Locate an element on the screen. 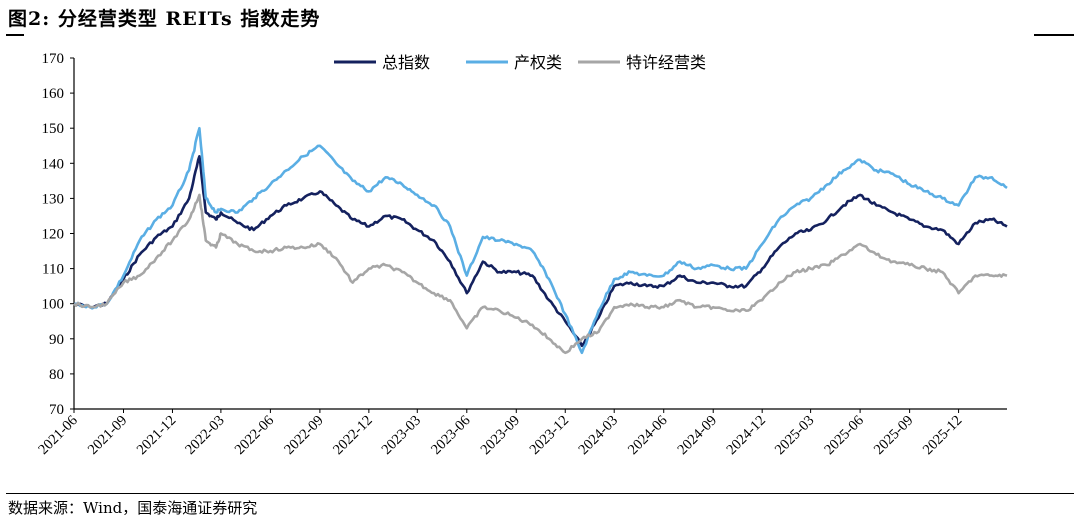  x-tick-label: 2024-12 is located at coordinates (746, 435).